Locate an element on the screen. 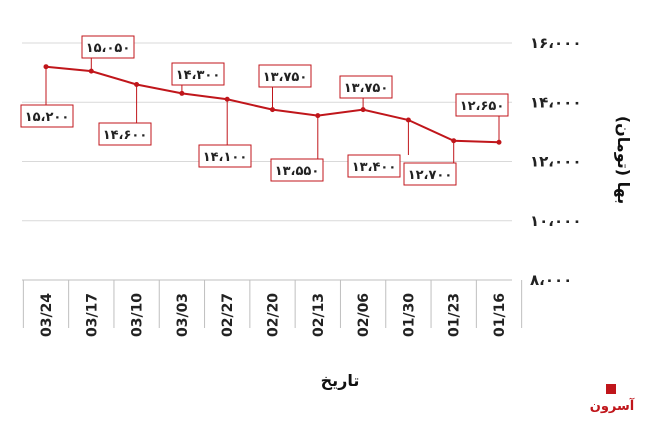  x-tick-label: 01/30 is located at coordinates (409, 315).